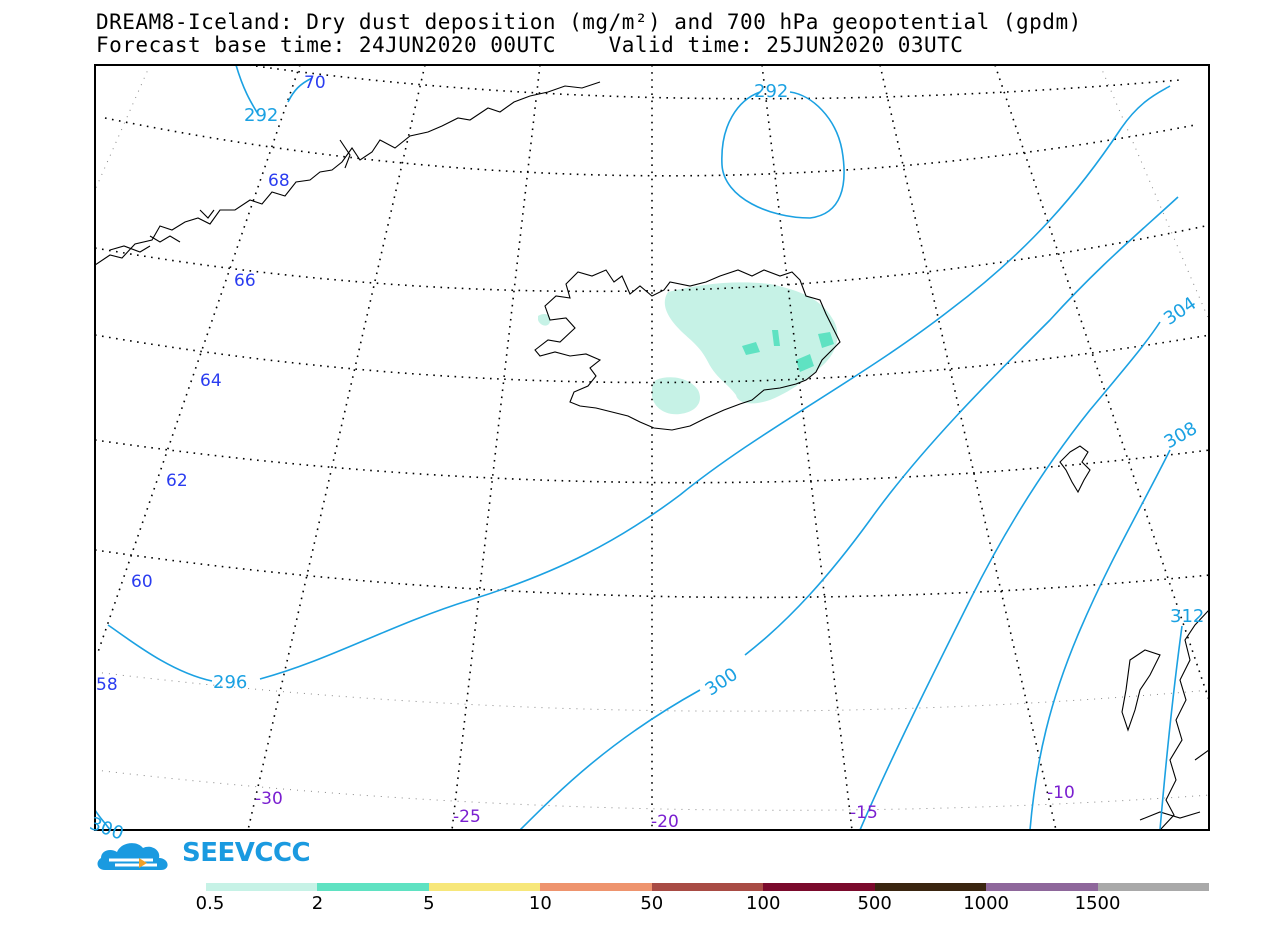 This screenshot has height=925, width=1271. What do you see at coordinates (763, 903) in the screenshot?
I see `colorbar-label: 100` at bounding box center [763, 903].